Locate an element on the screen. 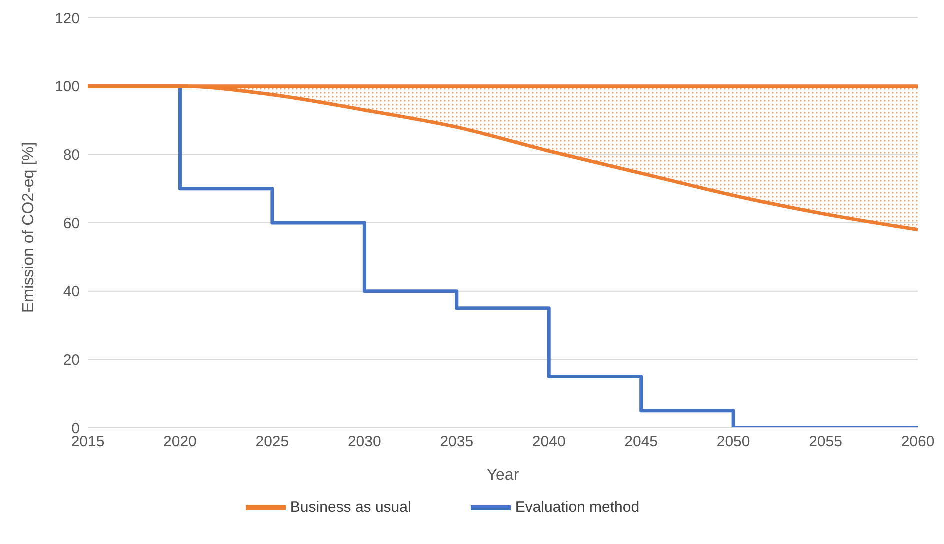 This screenshot has height=544, width=944. y-tick-label: 100 is located at coordinates (67, 87).